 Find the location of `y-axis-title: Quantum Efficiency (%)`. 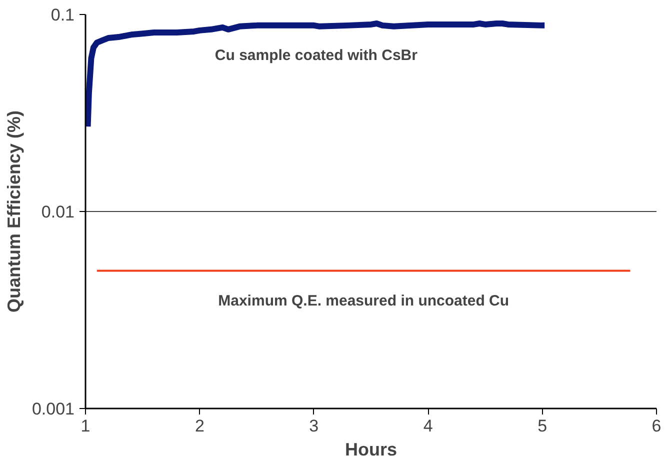

y-axis-title: Quantum Efficiency (%) is located at coordinates (14, 211).